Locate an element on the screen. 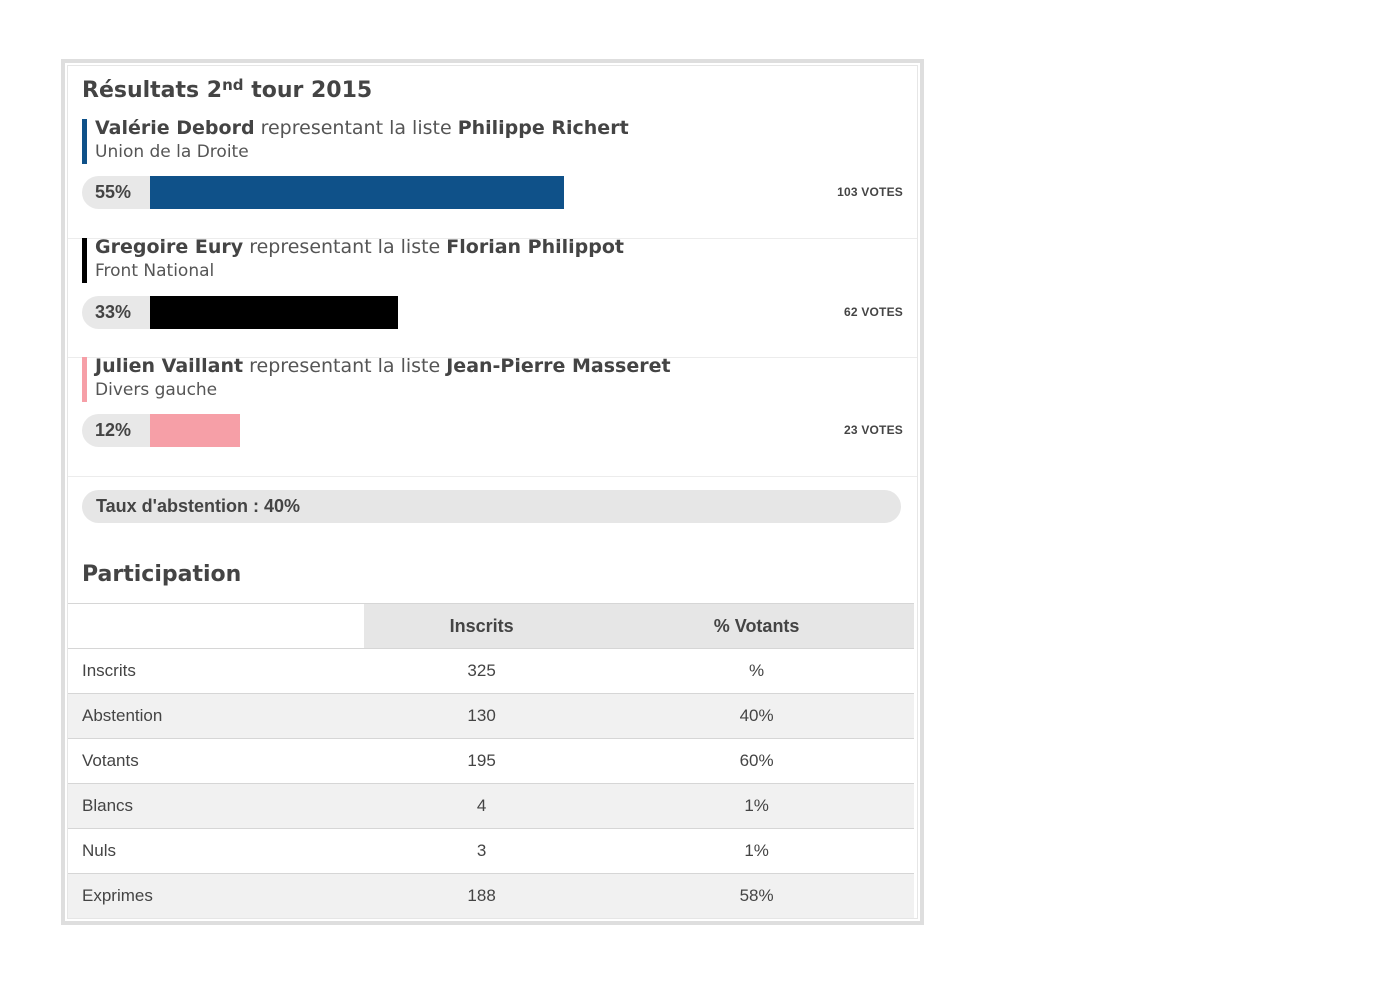  participation-header-row: Inscrits % Votants is located at coordinates (491, 626).